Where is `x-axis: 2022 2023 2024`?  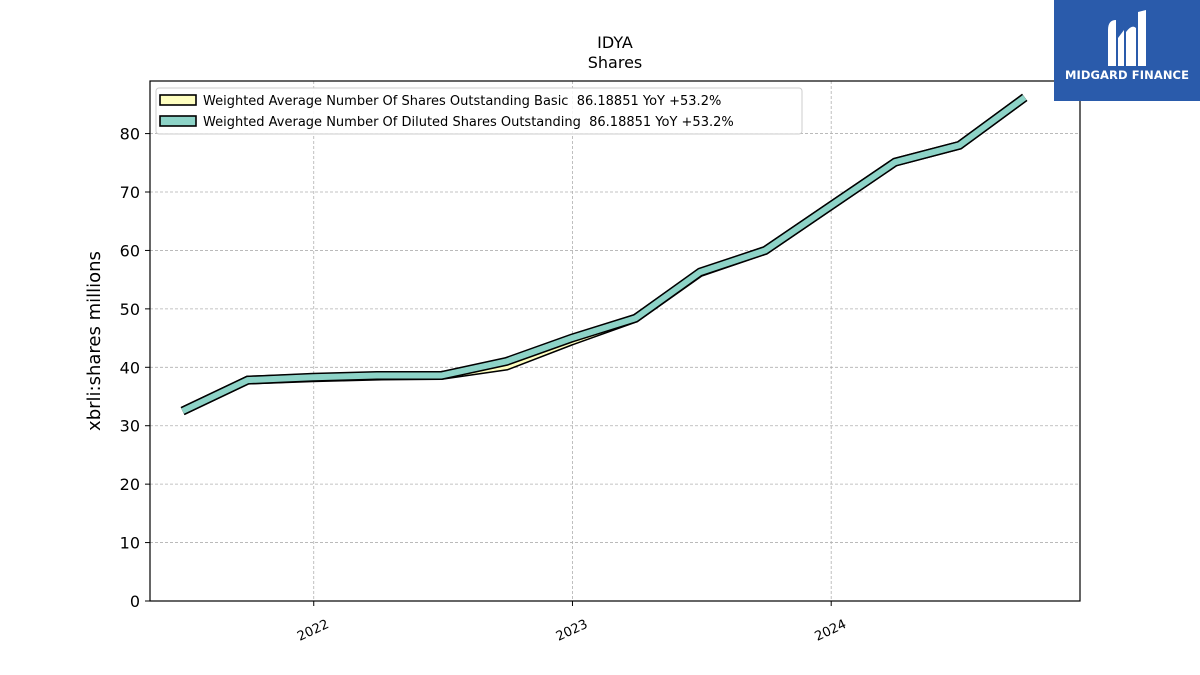 x-axis: 2022 2023 2024 is located at coordinates (572, 623).